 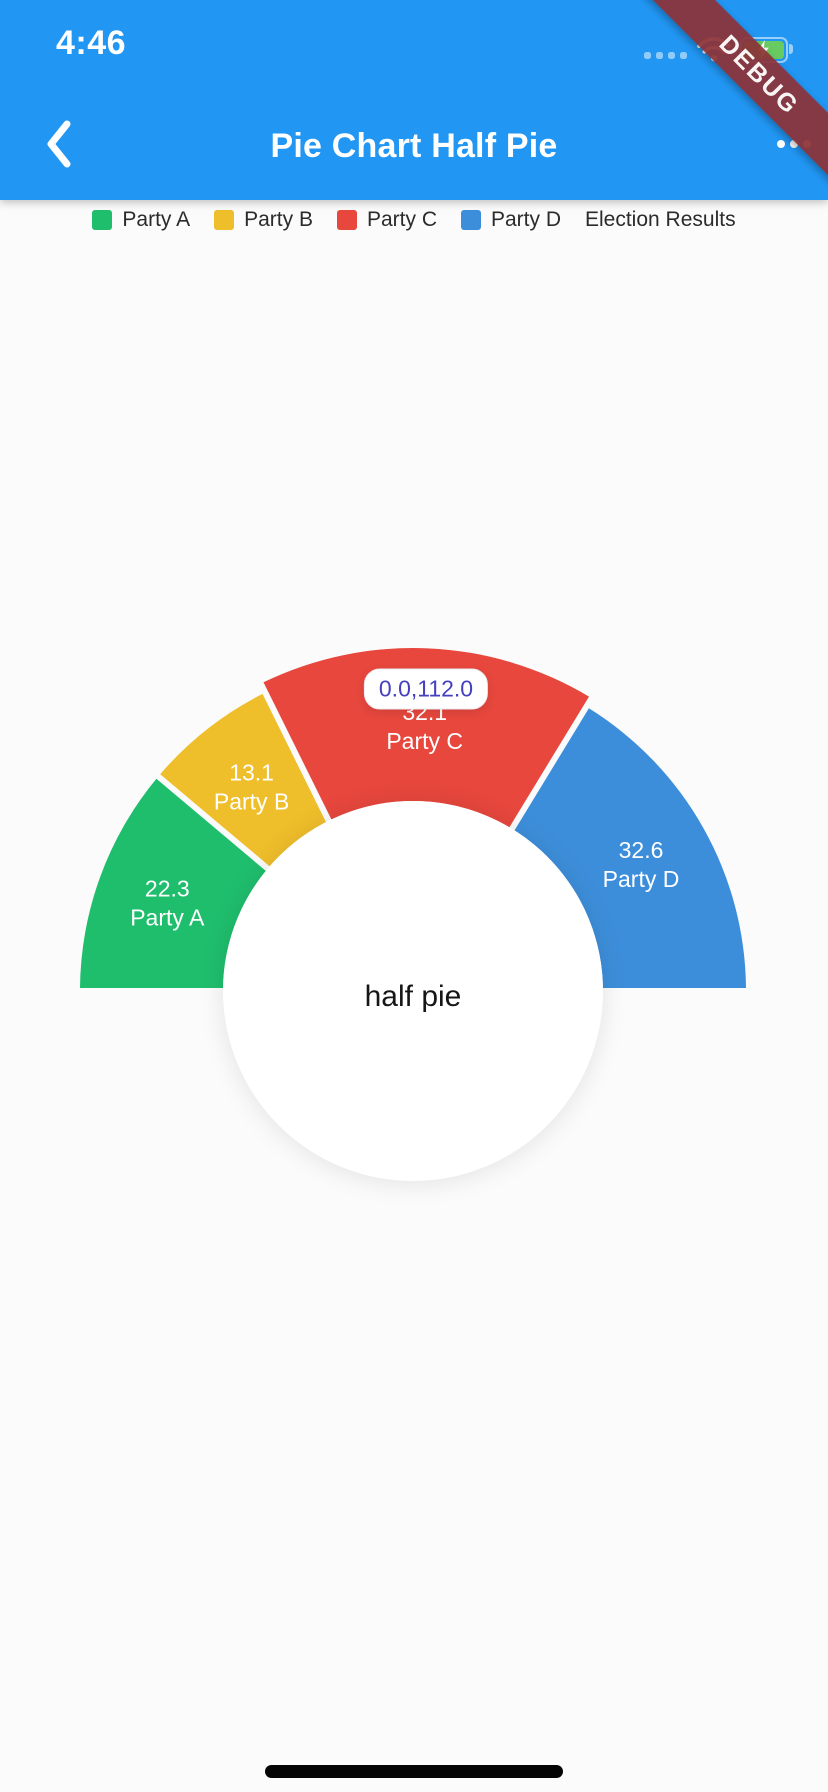 I want to click on chart-tooltip: 0.0,112.0, so click(x=426, y=689).